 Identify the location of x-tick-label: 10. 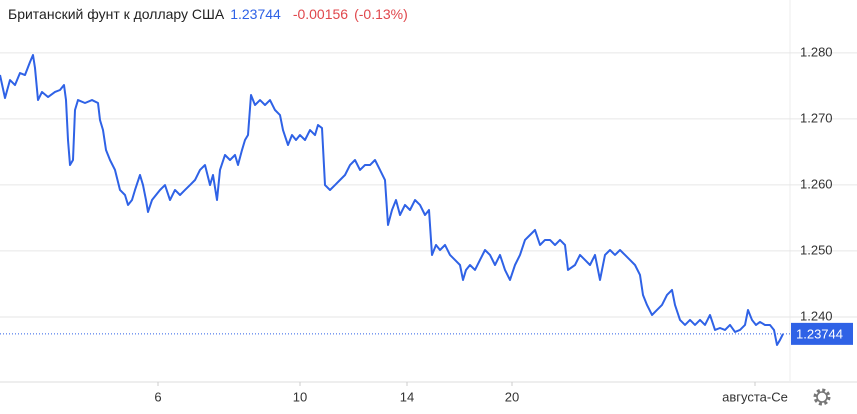
(300, 396).